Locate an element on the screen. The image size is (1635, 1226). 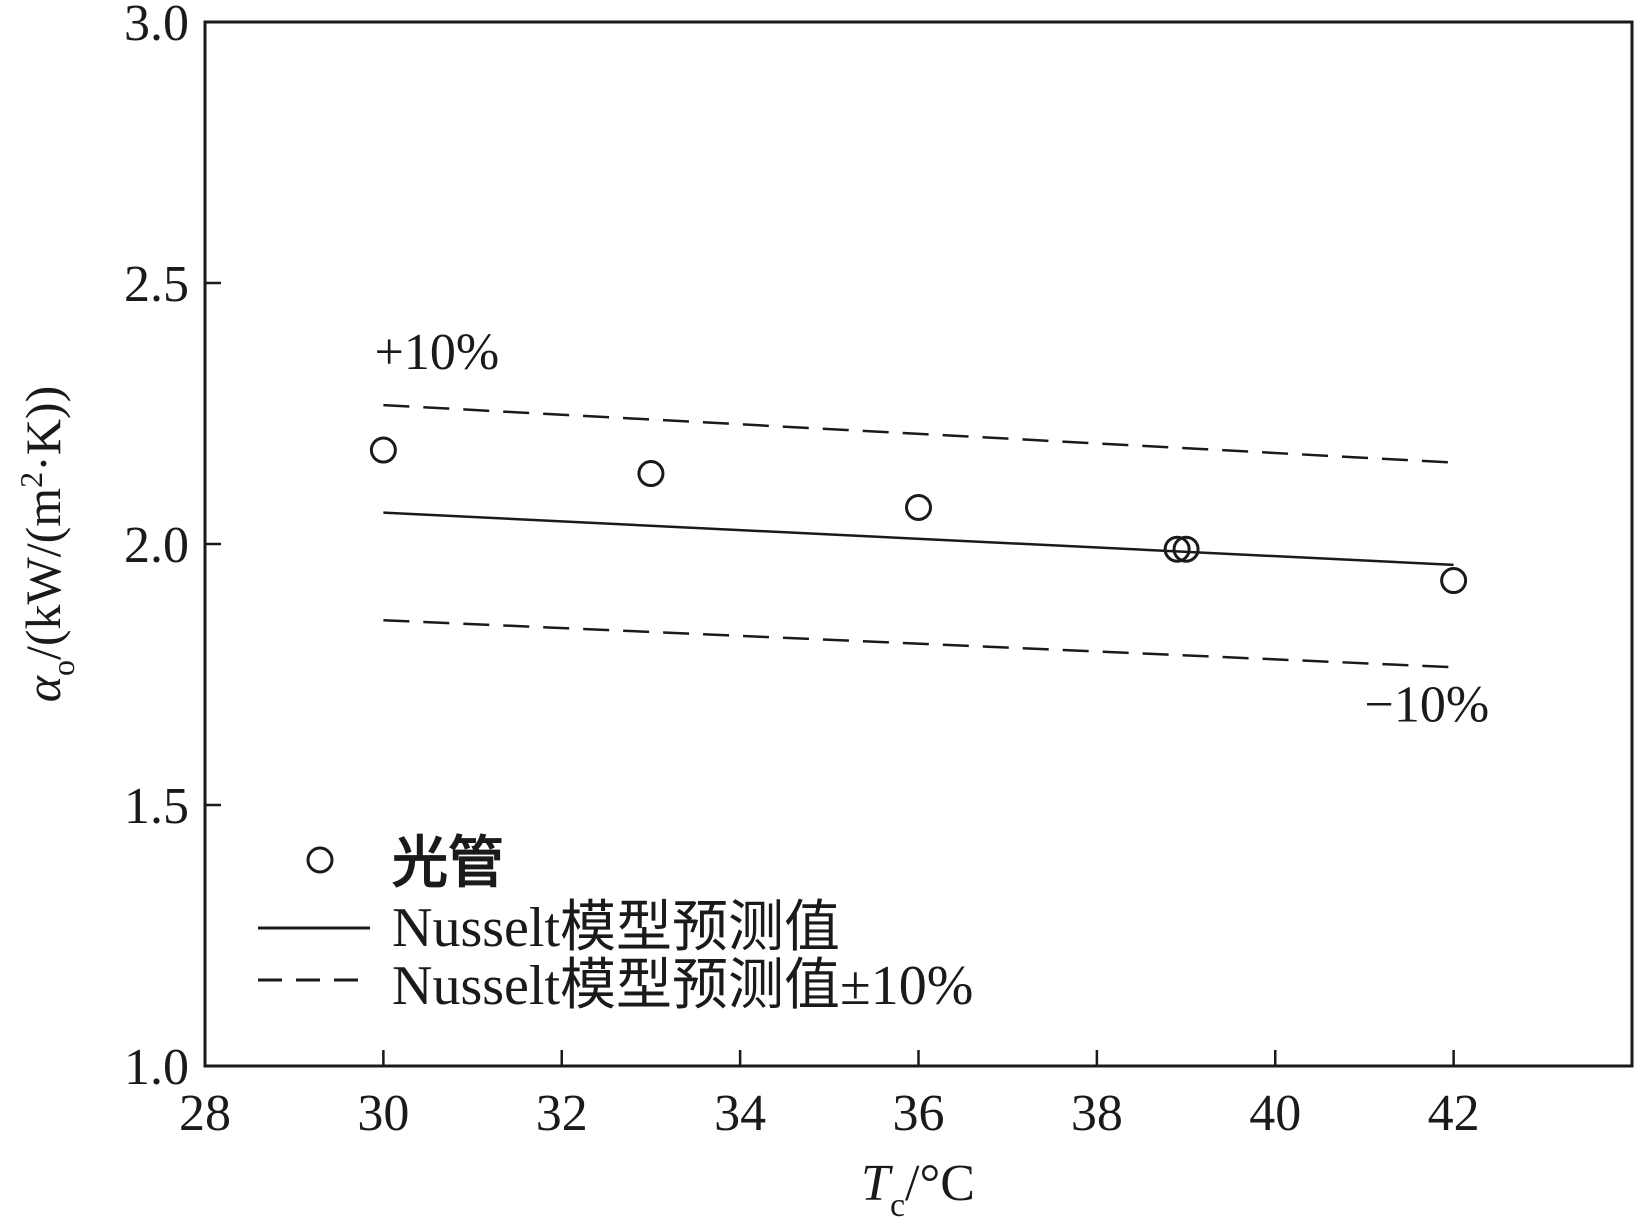
x-axis-label-unit: /°C is located at coordinates (940, 1183).